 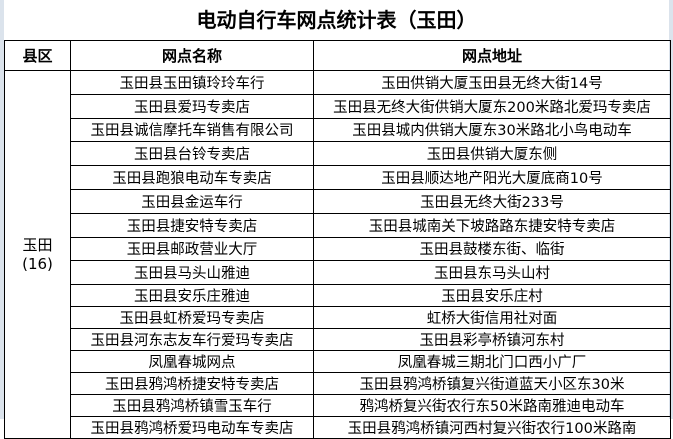 I want to click on outlet-name-cell: 玉田县河东志友车行爱玛专卖店, so click(x=192, y=340).